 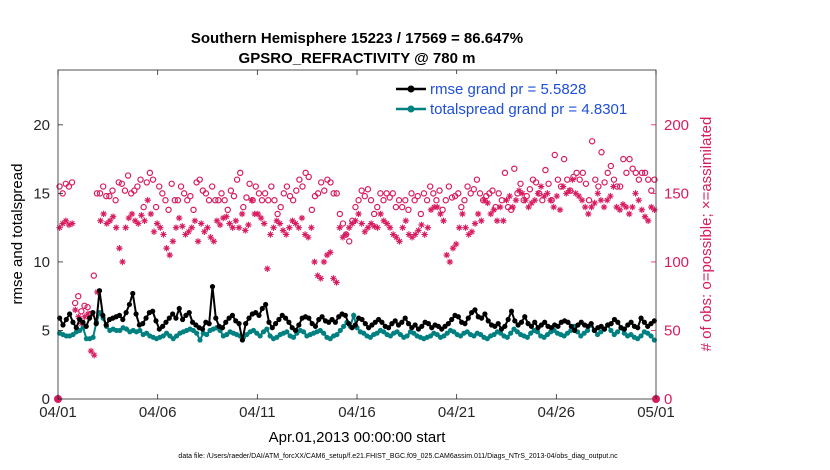 What do you see at coordinates (17, 234) in the screenshot?
I see `y-axis-label: rmse and totalspread` at bounding box center [17, 234].